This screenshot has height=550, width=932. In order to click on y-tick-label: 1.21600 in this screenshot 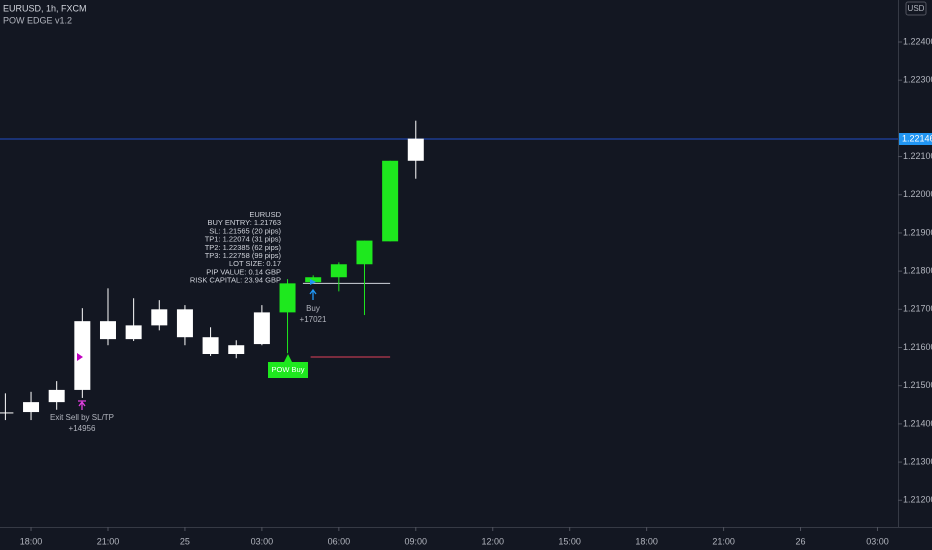, I will do `click(917, 347)`.